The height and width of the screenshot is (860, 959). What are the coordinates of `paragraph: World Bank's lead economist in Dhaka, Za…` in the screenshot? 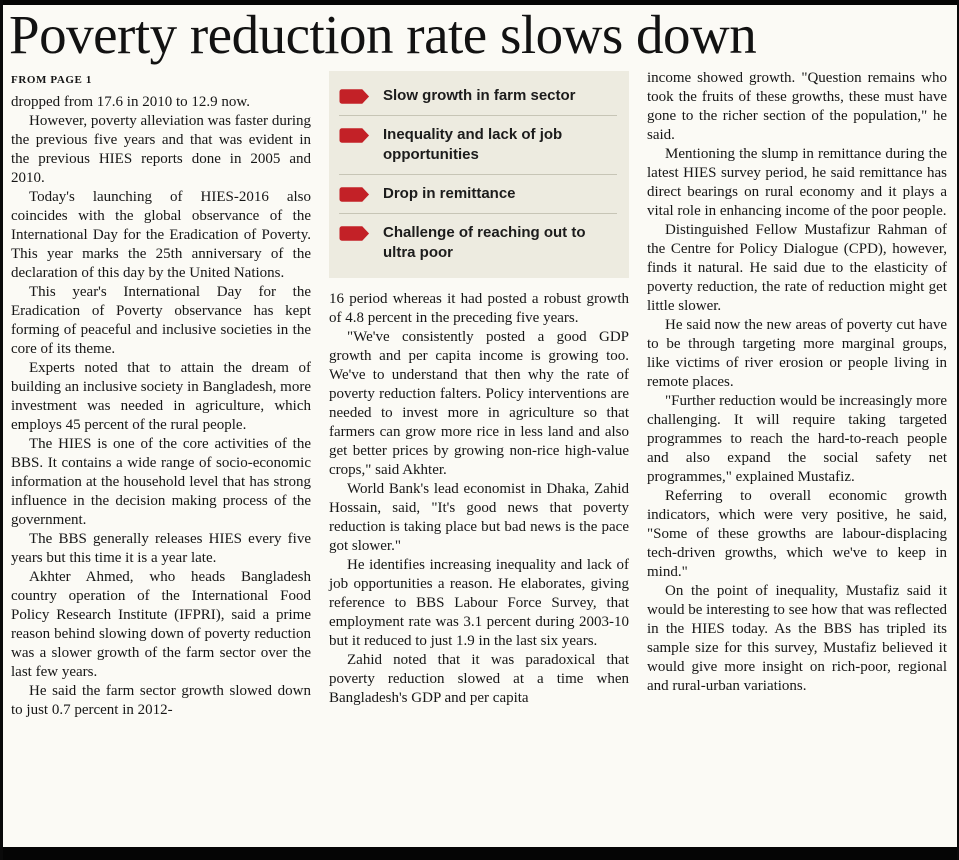 It's located at (479, 518).